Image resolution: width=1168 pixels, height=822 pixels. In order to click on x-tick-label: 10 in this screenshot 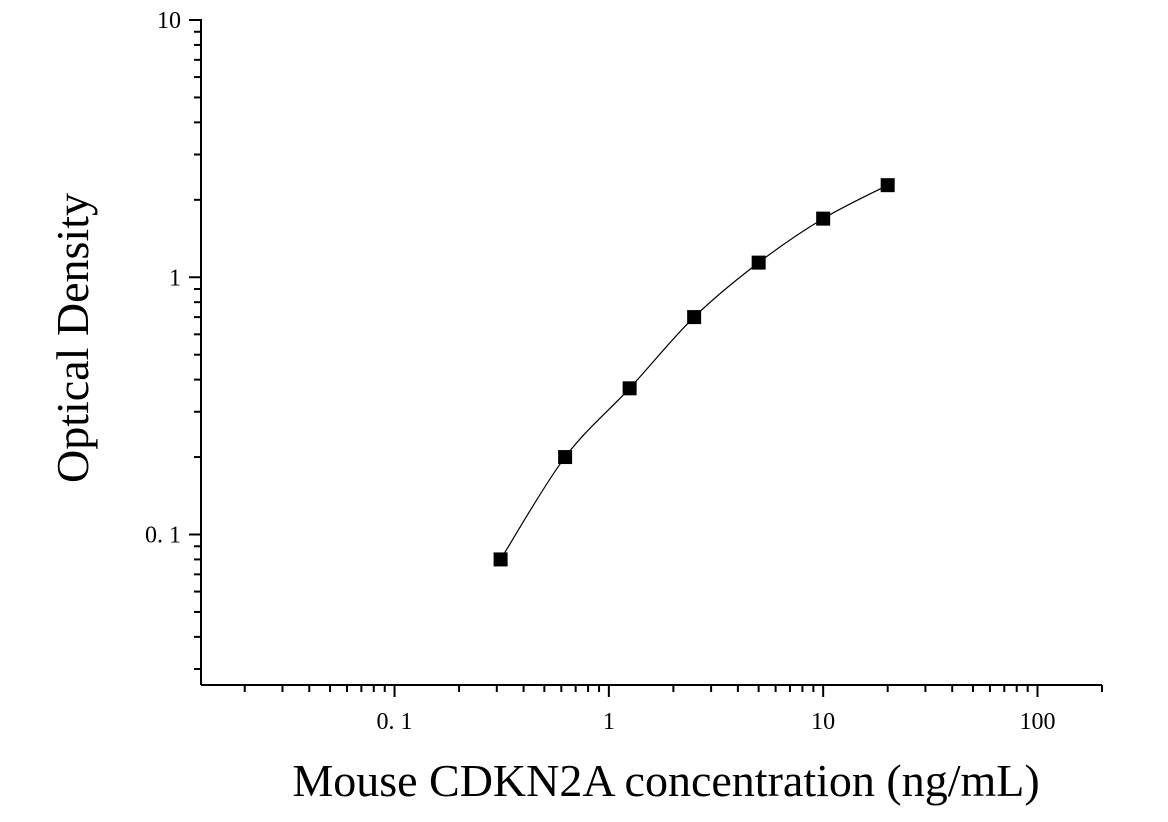, I will do `click(823, 722)`.